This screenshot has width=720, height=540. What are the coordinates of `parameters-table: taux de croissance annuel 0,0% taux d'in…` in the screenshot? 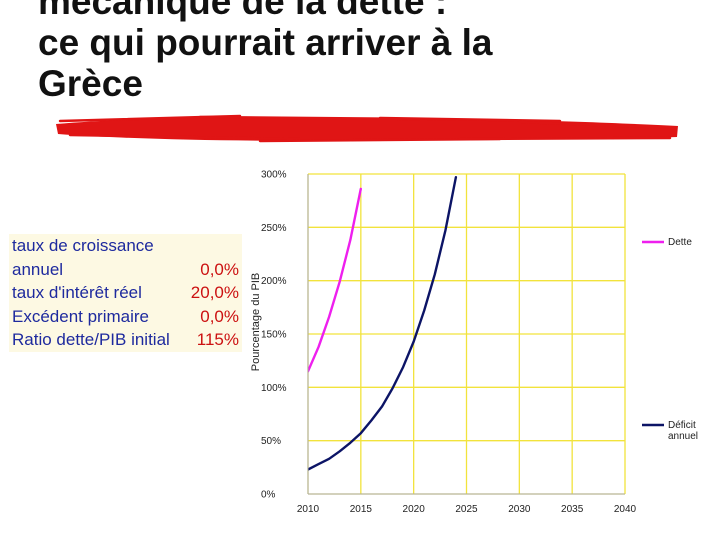 It's located at (125, 293).